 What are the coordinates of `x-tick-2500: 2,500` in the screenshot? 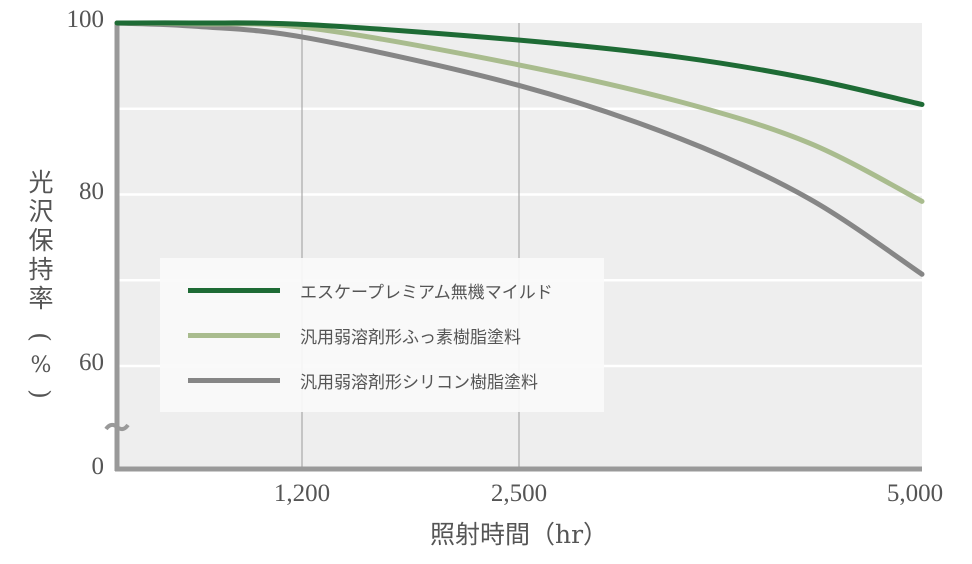 It's located at (519, 493).